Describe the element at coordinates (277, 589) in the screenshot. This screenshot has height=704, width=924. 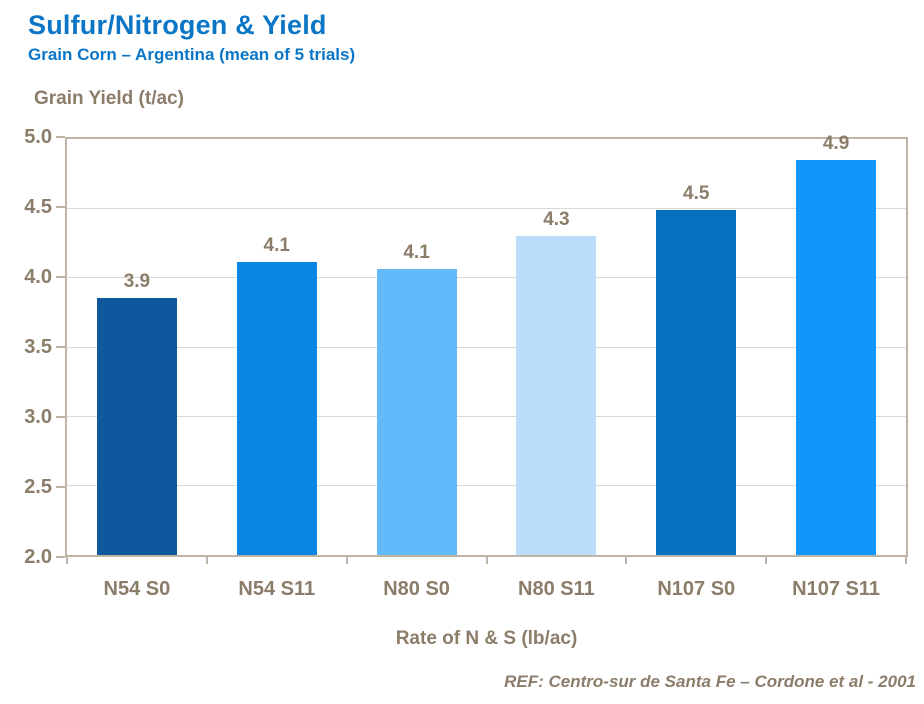
I see `x-category-label: N54 S11` at that location.